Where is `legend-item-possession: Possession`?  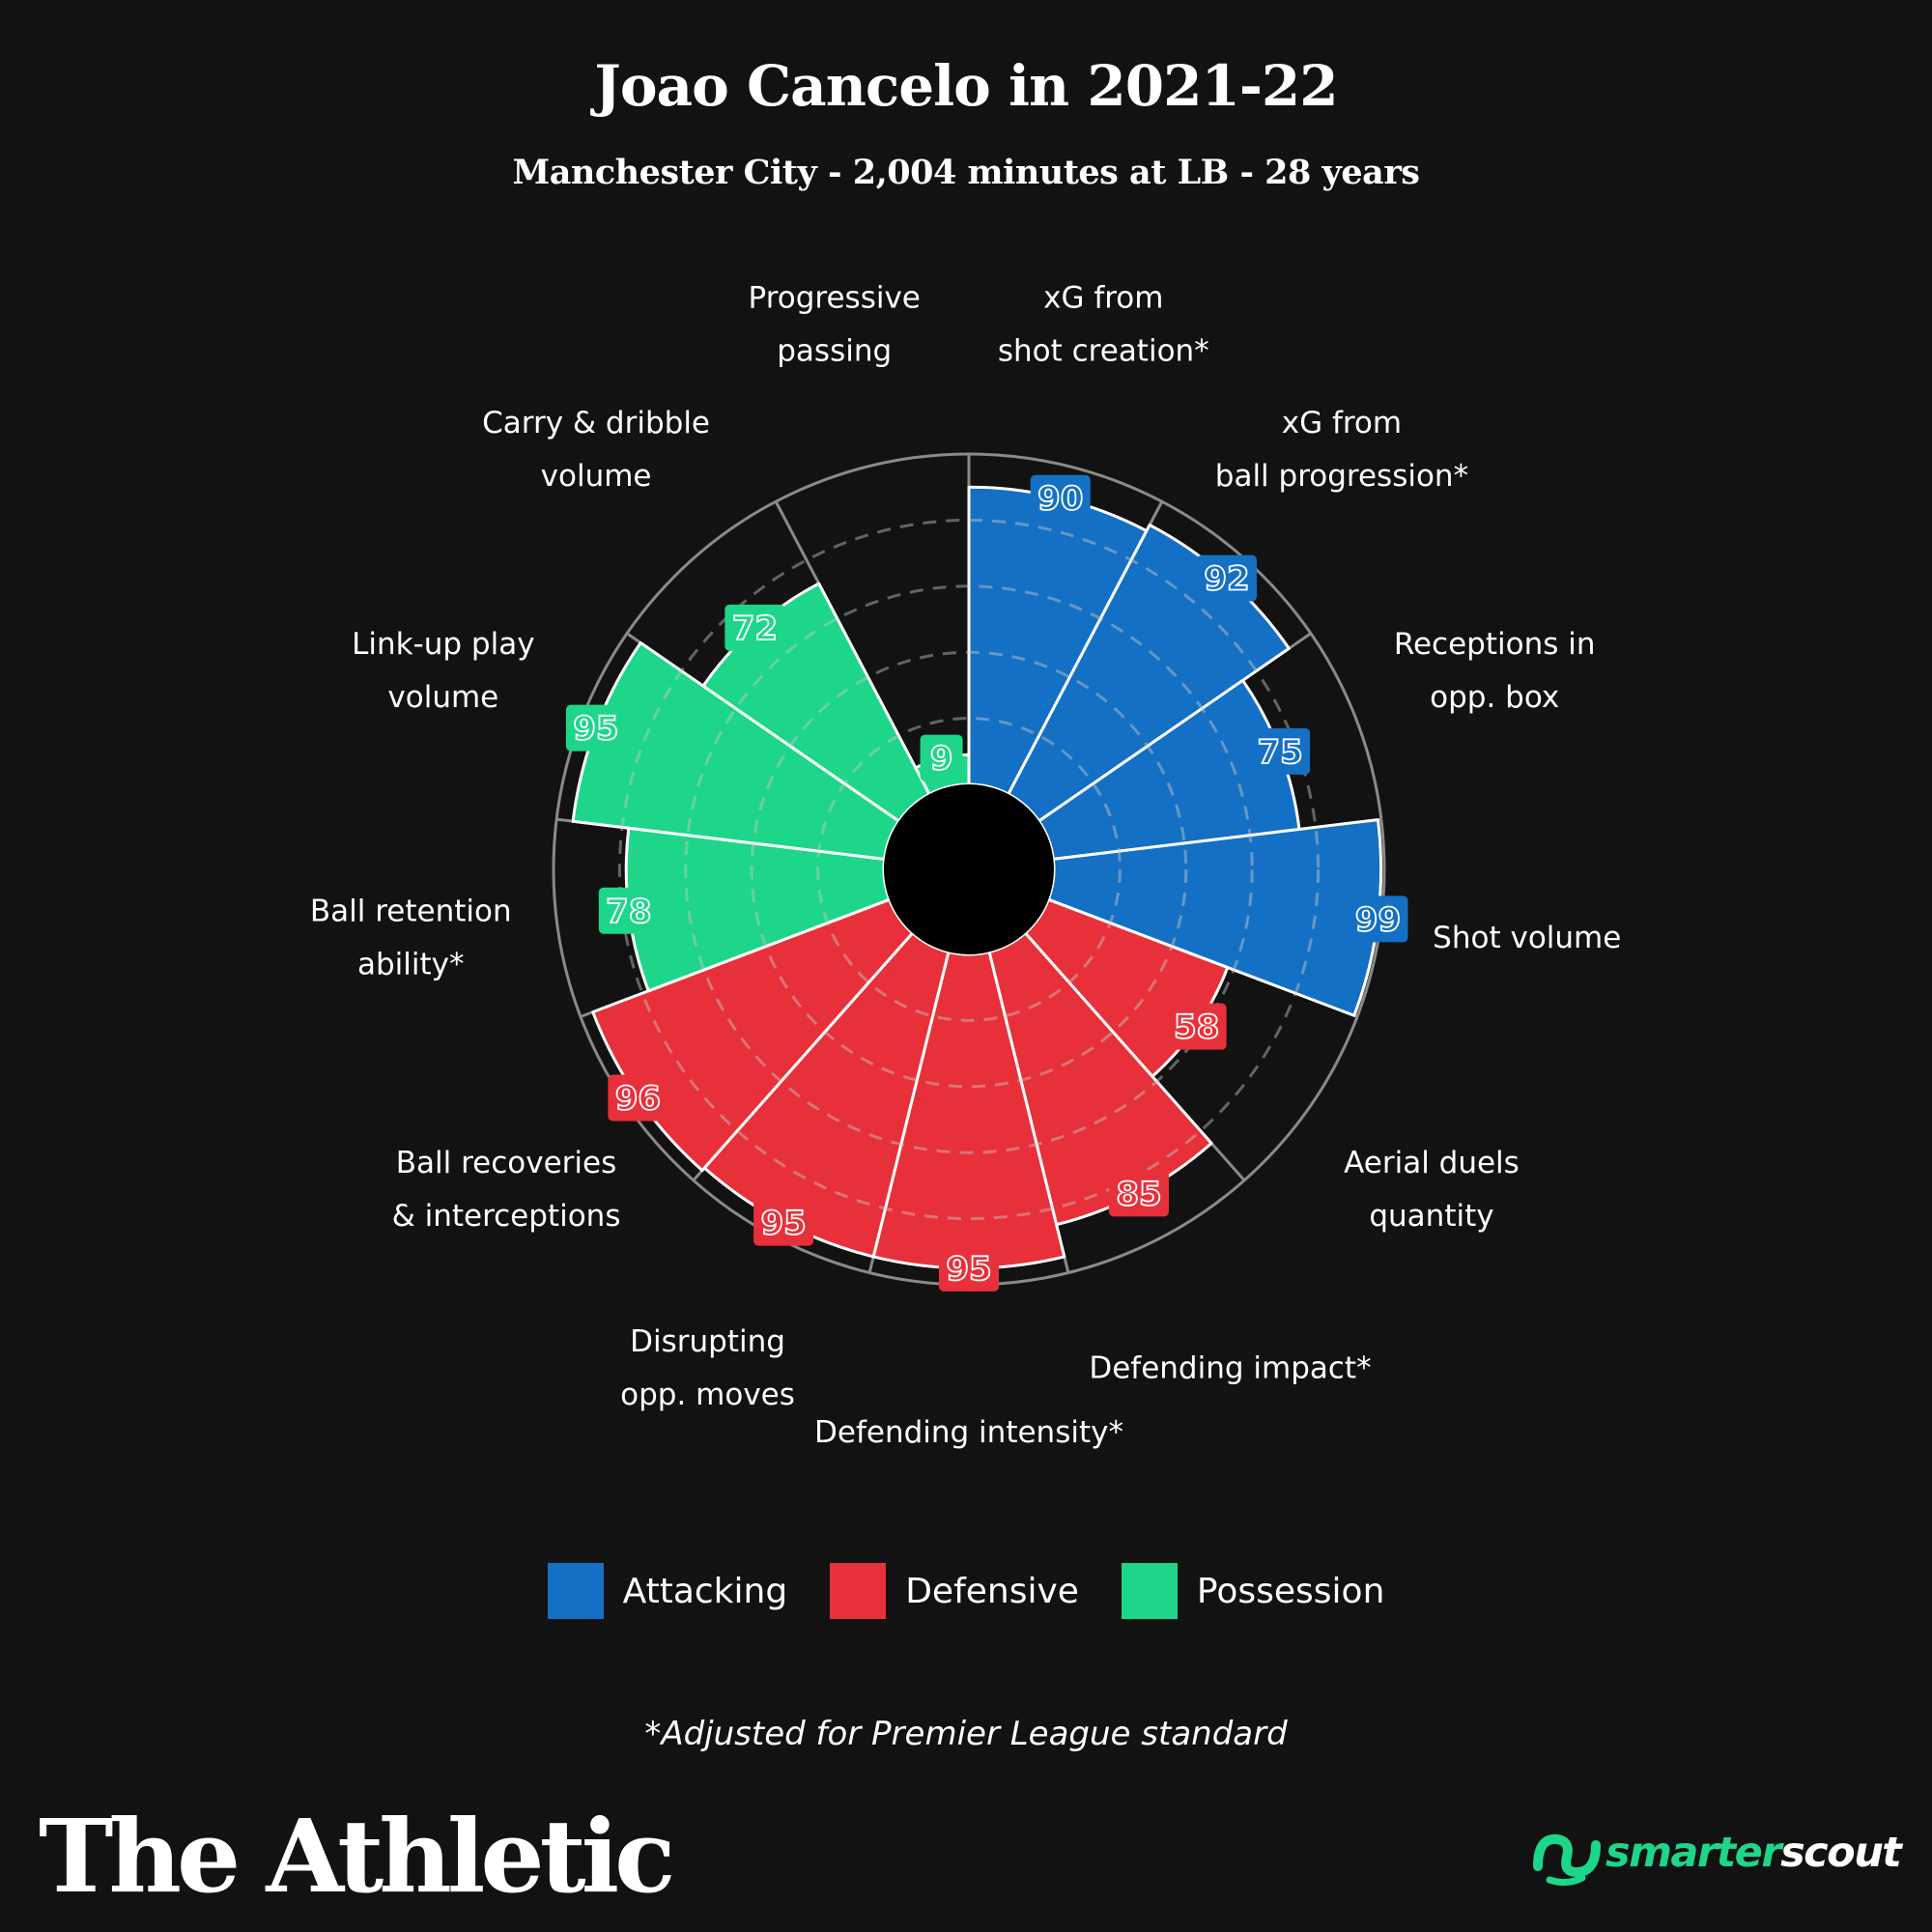 legend-item-possession: Possession is located at coordinates (1253, 1591).